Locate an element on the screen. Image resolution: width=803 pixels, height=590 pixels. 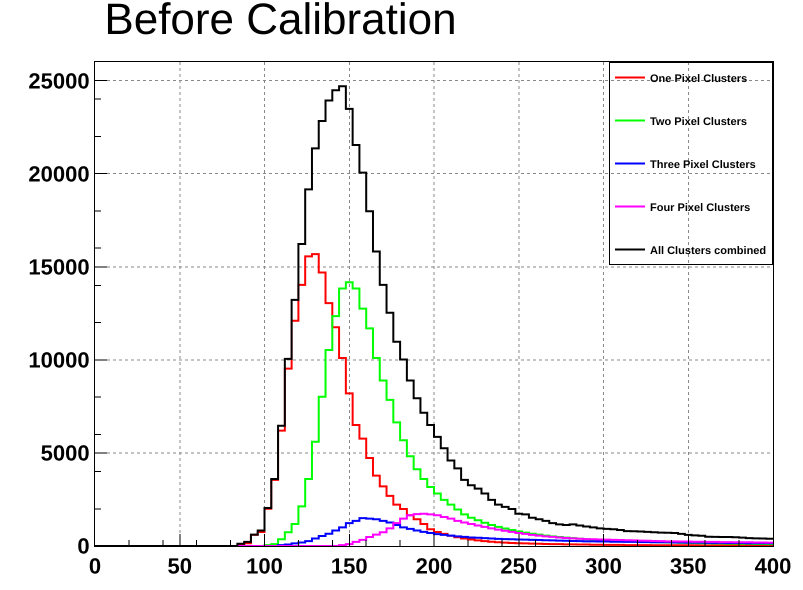
x-tick-label: 200 is located at coordinates (434, 565).